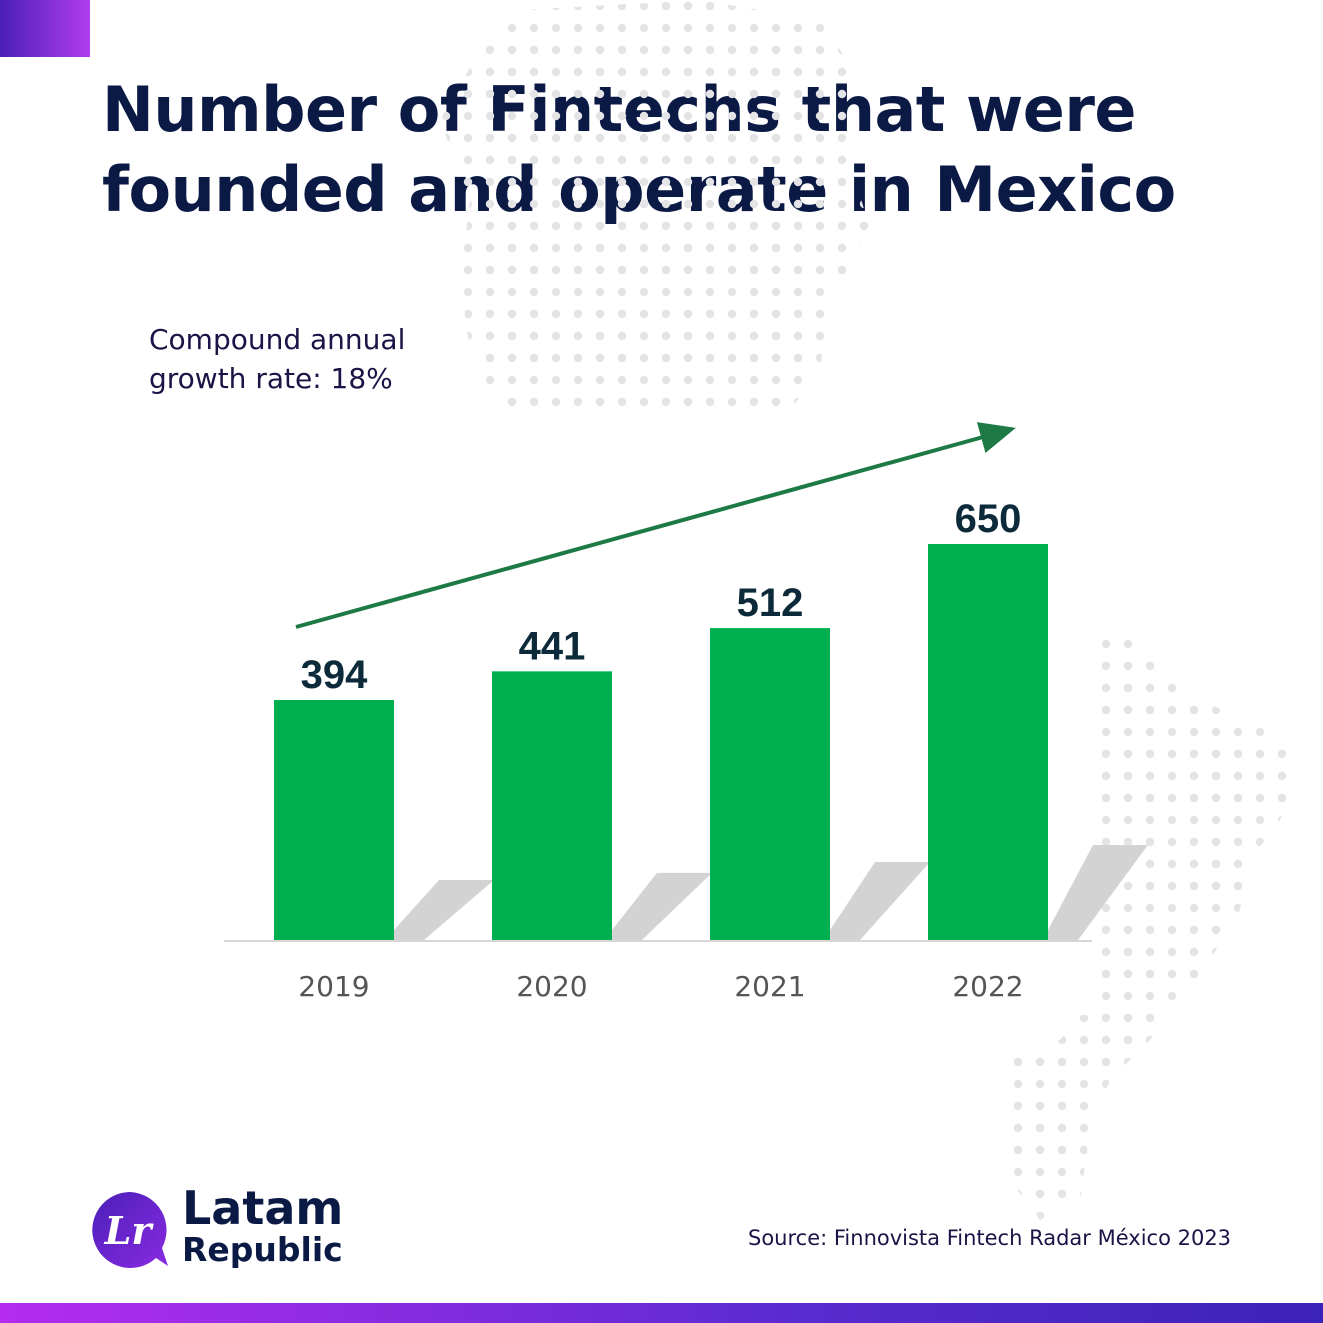  I want to click on corner-accent, so click(45, 28).